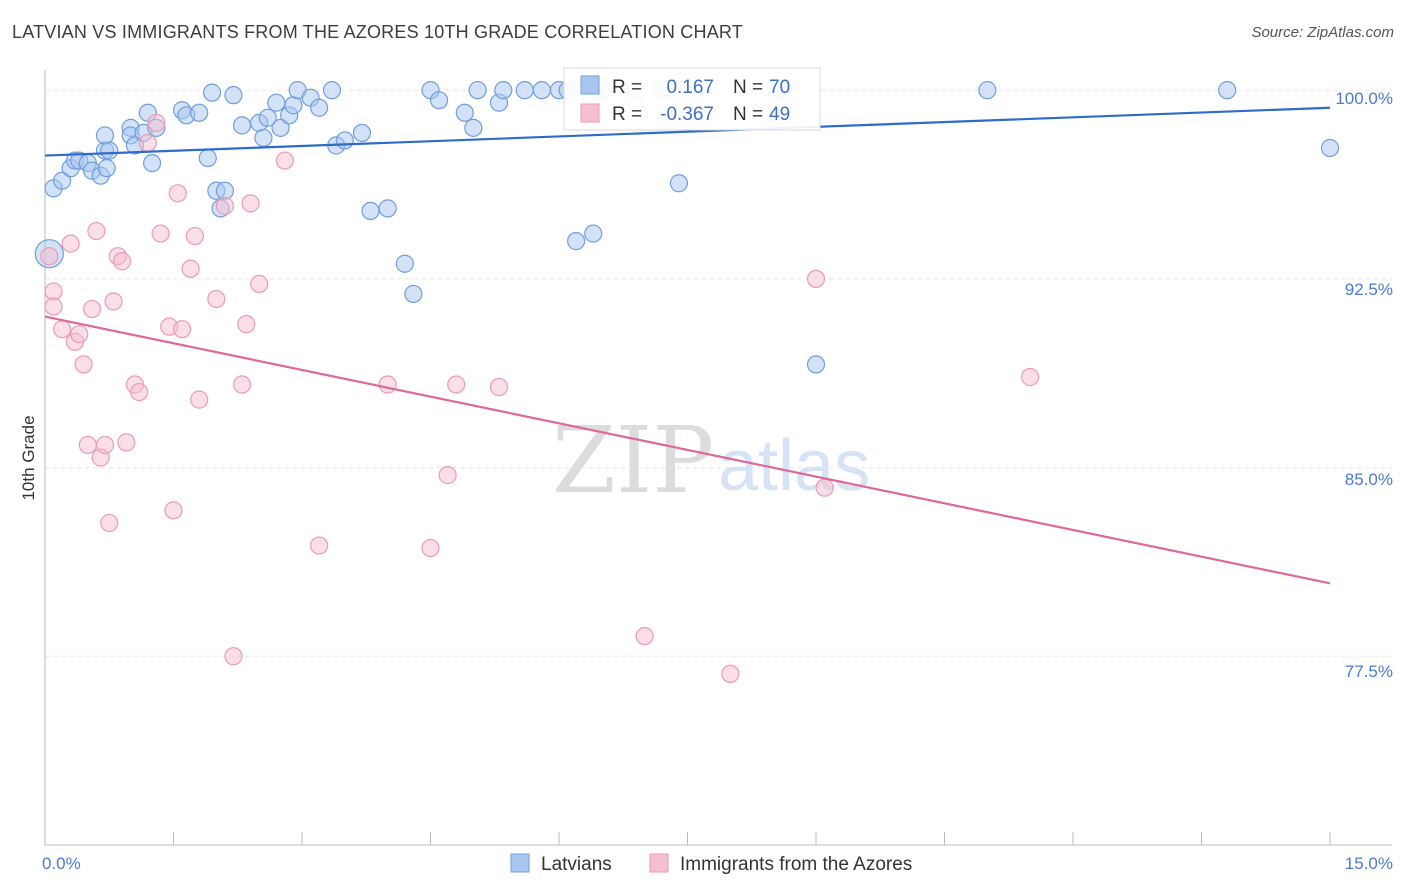 The image size is (1406, 892). I want to click on watermark-zip: ZIP, so click(633, 460).